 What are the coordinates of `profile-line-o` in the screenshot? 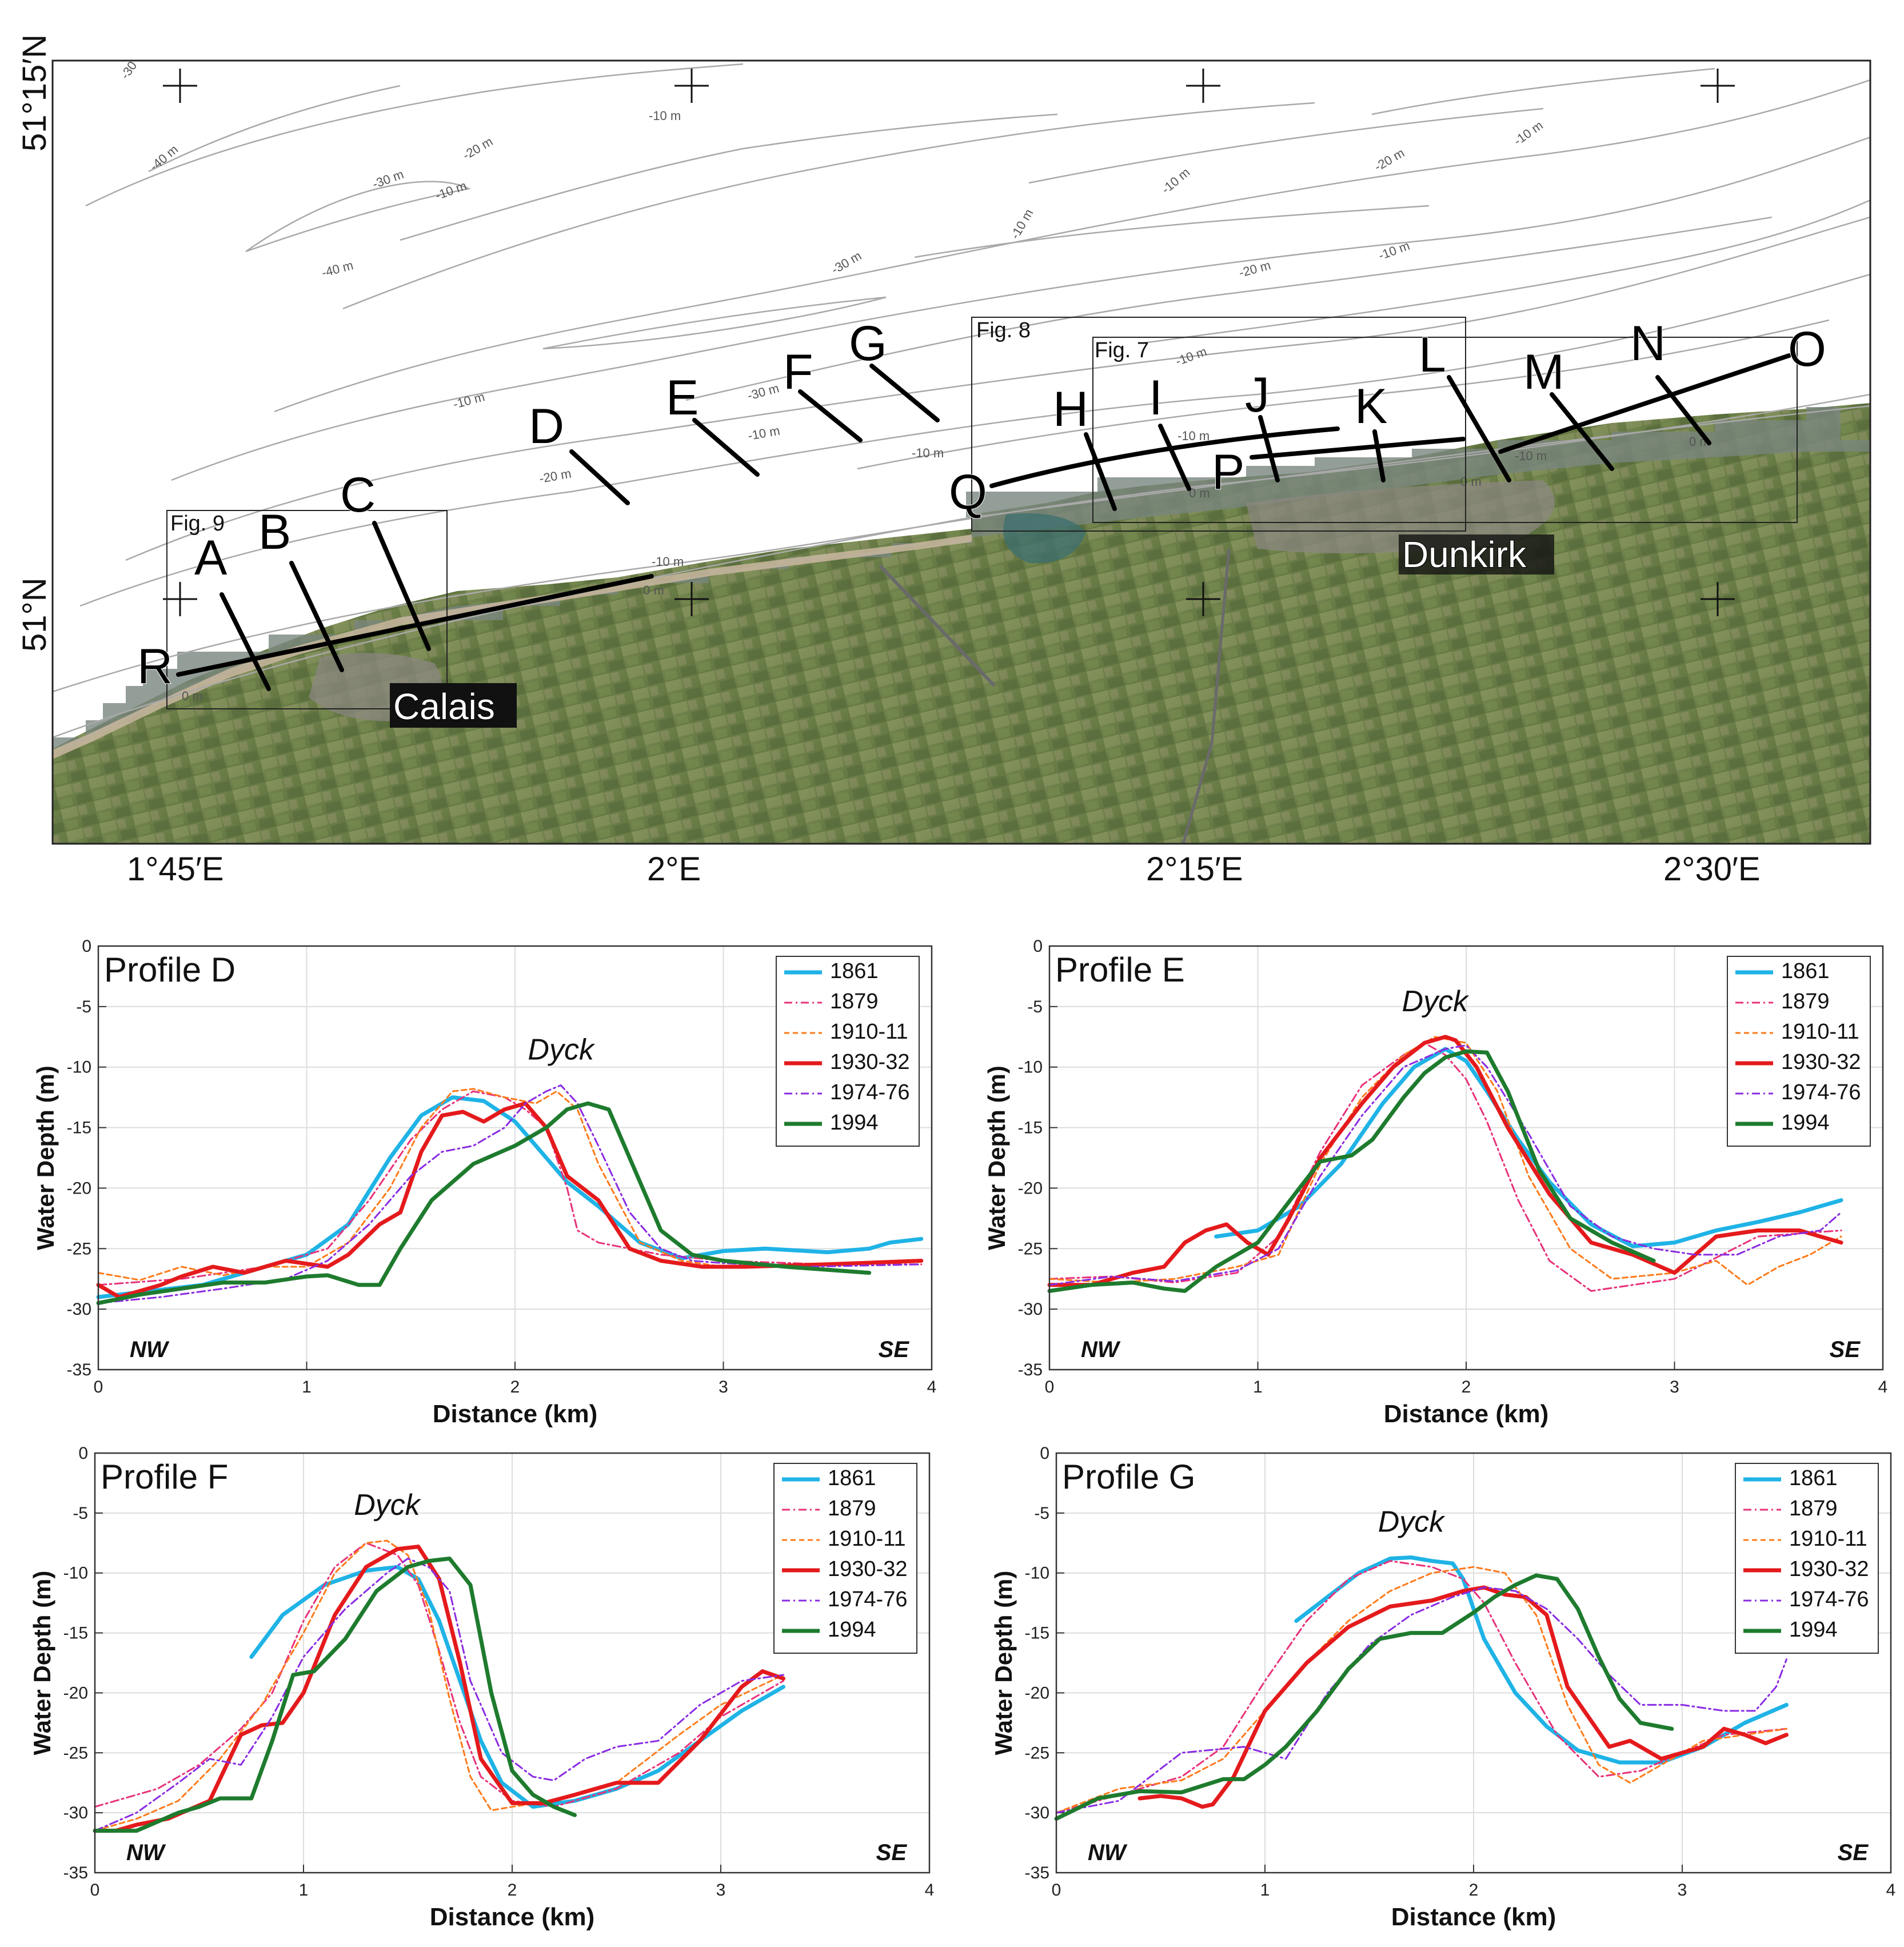 It's located at (1644, 403).